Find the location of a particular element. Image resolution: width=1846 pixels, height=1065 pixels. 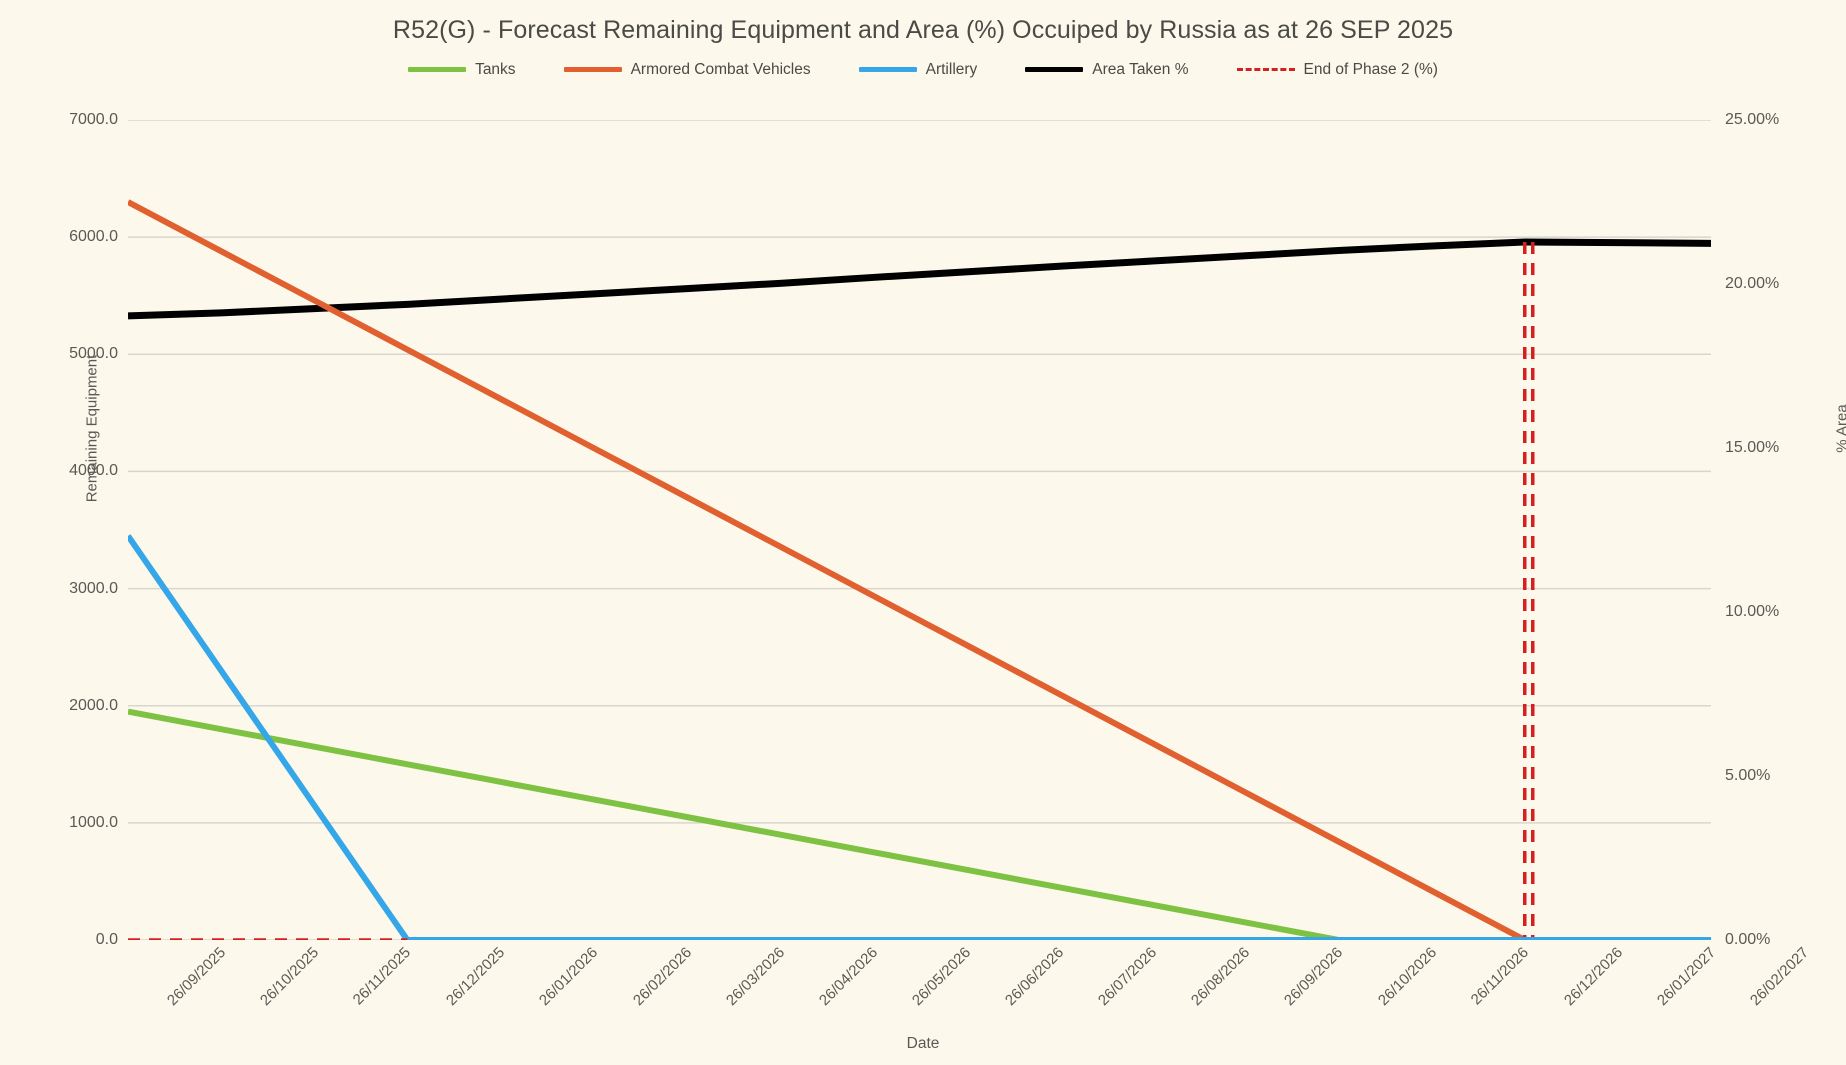

y-axis-left-tick-label: 3000.0 is located at coordinates (93, 588).